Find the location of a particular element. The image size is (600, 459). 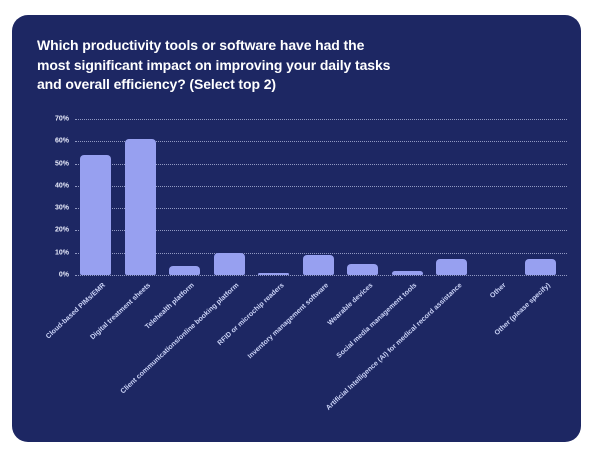

x-axis-label: Other is located at coordinates (498, 291).